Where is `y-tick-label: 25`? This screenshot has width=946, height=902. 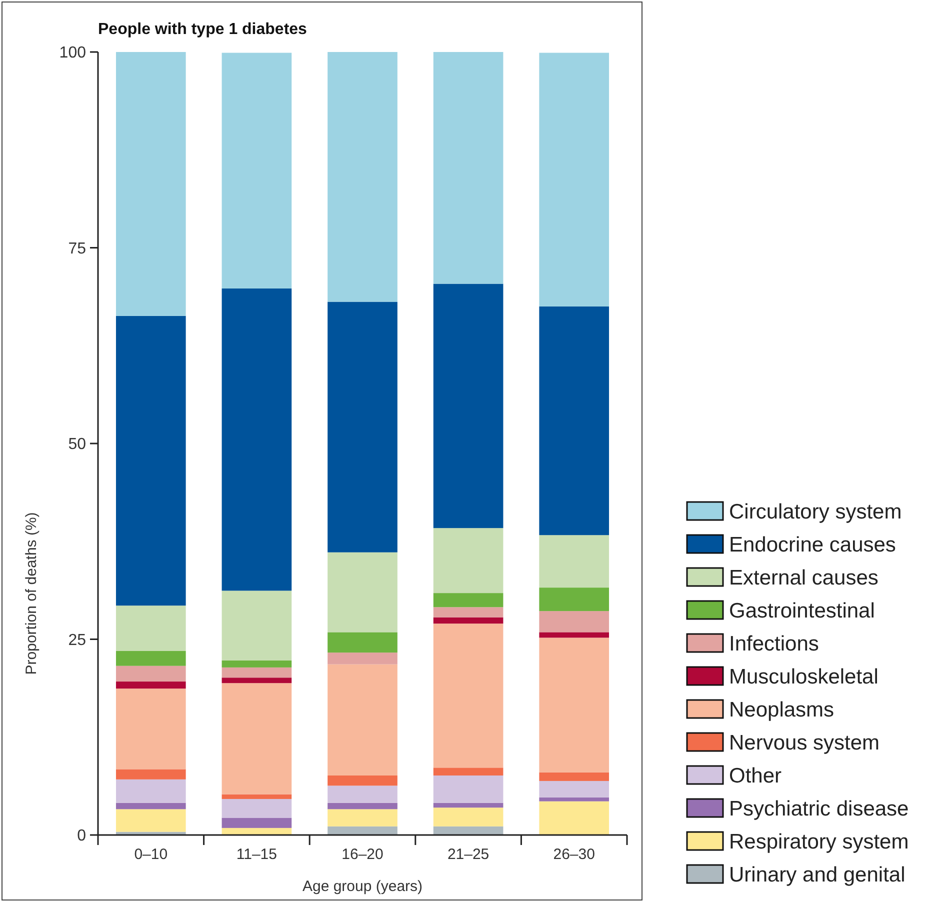
y-tick-label: 25 is located at coordinates (77, 640).